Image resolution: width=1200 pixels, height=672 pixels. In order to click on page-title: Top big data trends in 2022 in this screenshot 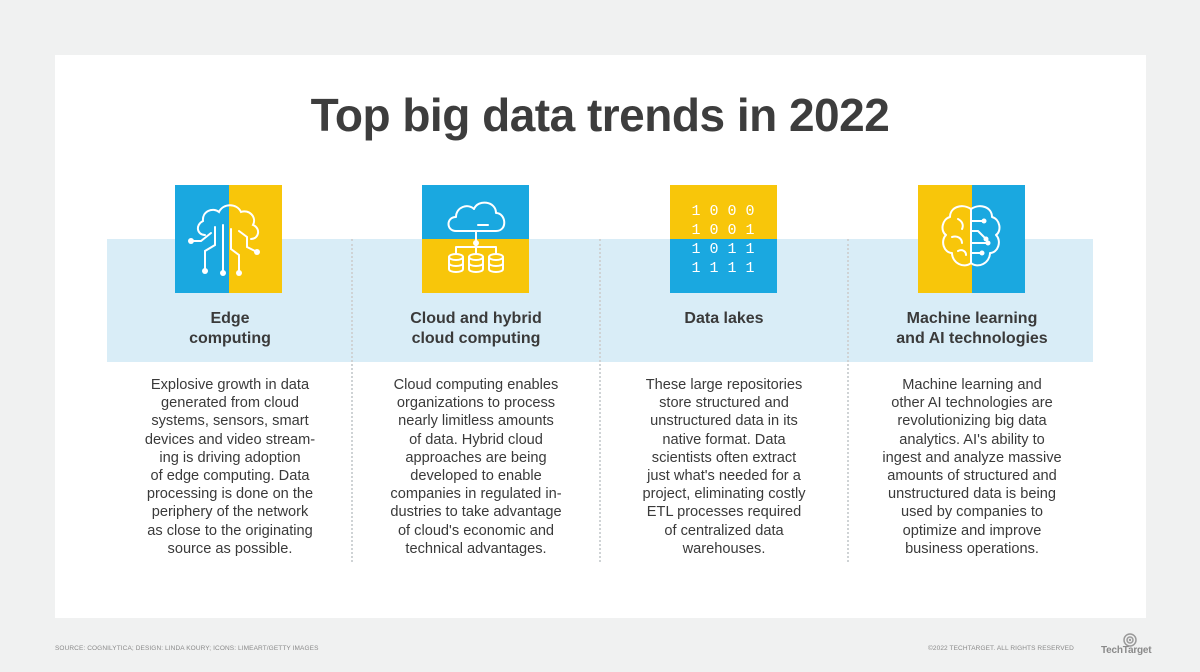, I will do `click(600, 115)`.